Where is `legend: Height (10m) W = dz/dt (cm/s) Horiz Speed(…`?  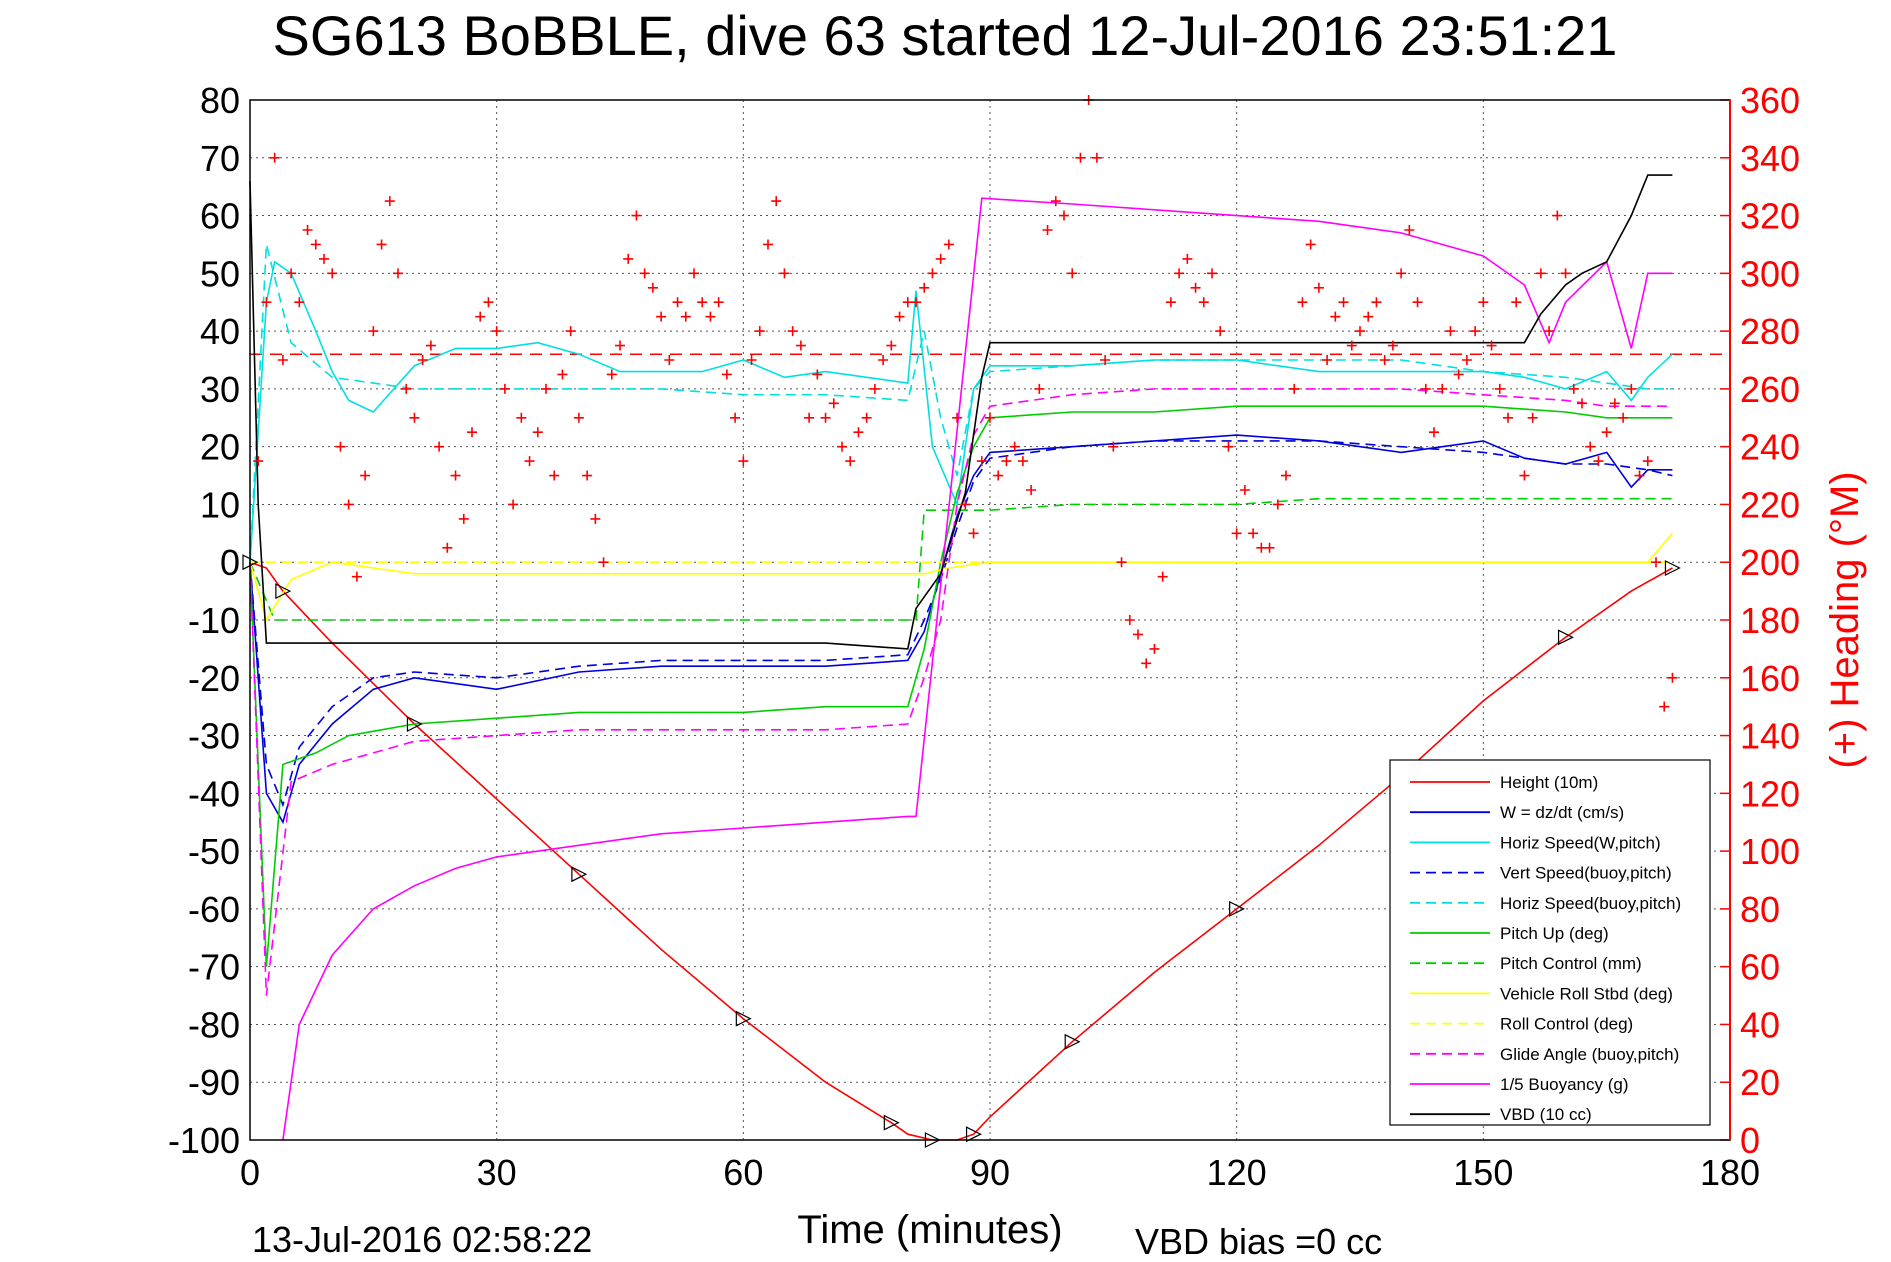
legend: Height (10m) W = dz/dt (cm/s) Horiz Speed(… is located at coordinates (1550, 942).